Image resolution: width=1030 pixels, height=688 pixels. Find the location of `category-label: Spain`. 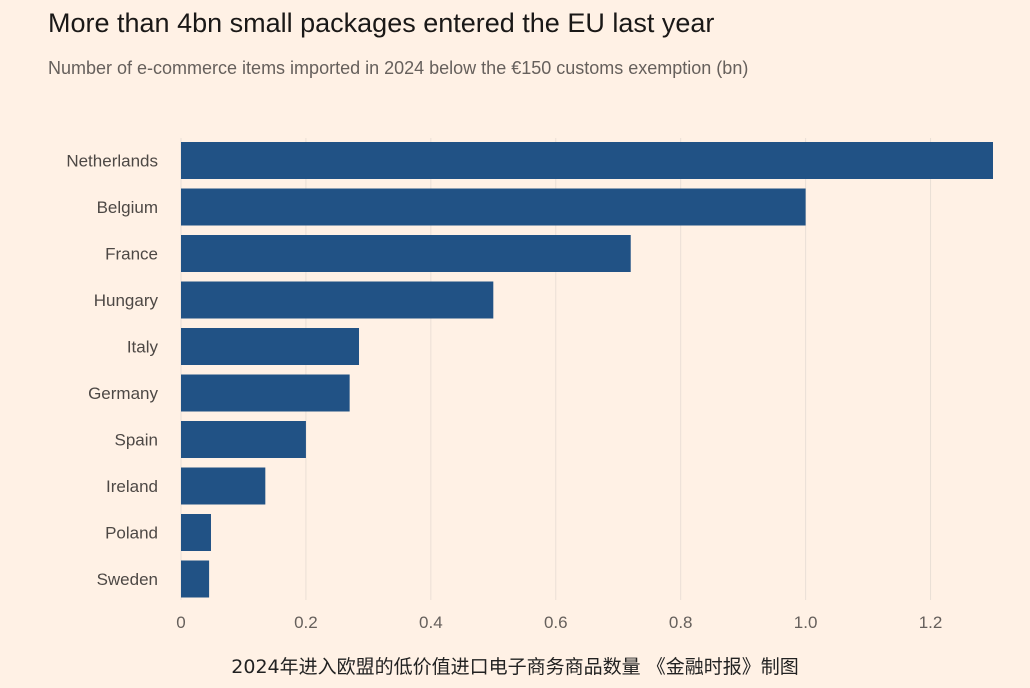

category-label: Spain is located at coordinates (136, 440).